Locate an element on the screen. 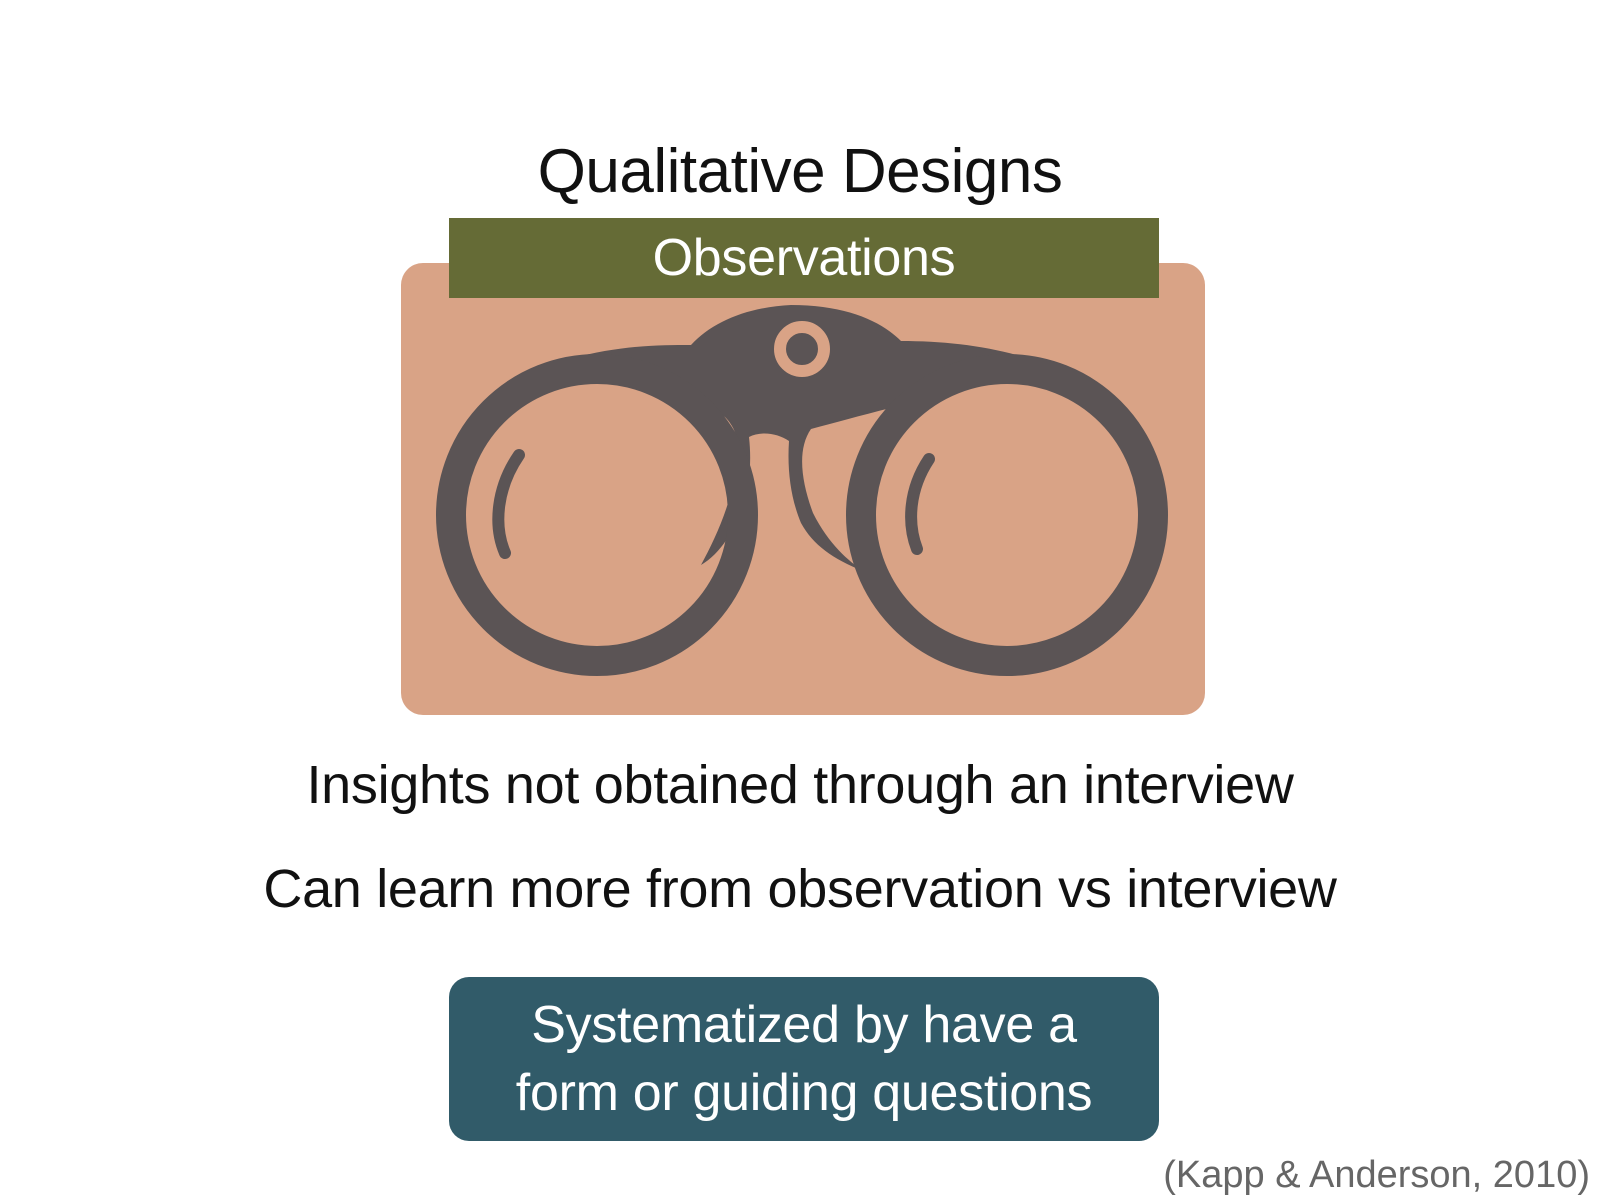  right-lens-glint is located at coordinates (920, 504).